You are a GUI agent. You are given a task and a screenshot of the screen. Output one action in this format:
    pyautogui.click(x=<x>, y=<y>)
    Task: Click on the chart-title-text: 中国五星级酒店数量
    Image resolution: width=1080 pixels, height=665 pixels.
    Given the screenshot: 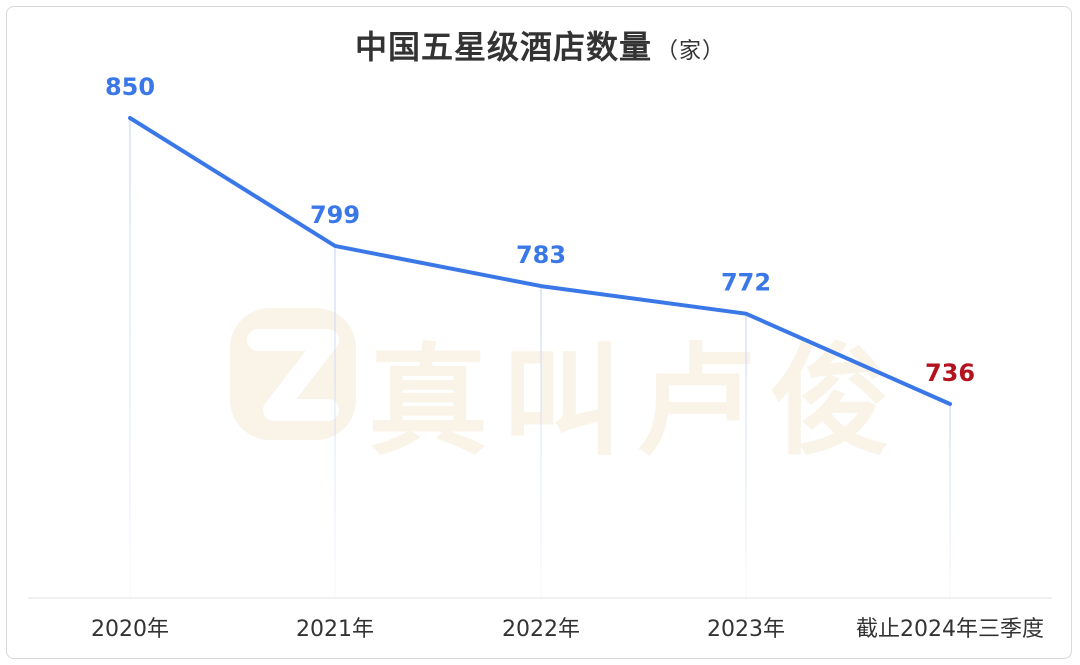 What is the action you would take?
    pyautogui.click(x=503, y=47)
    